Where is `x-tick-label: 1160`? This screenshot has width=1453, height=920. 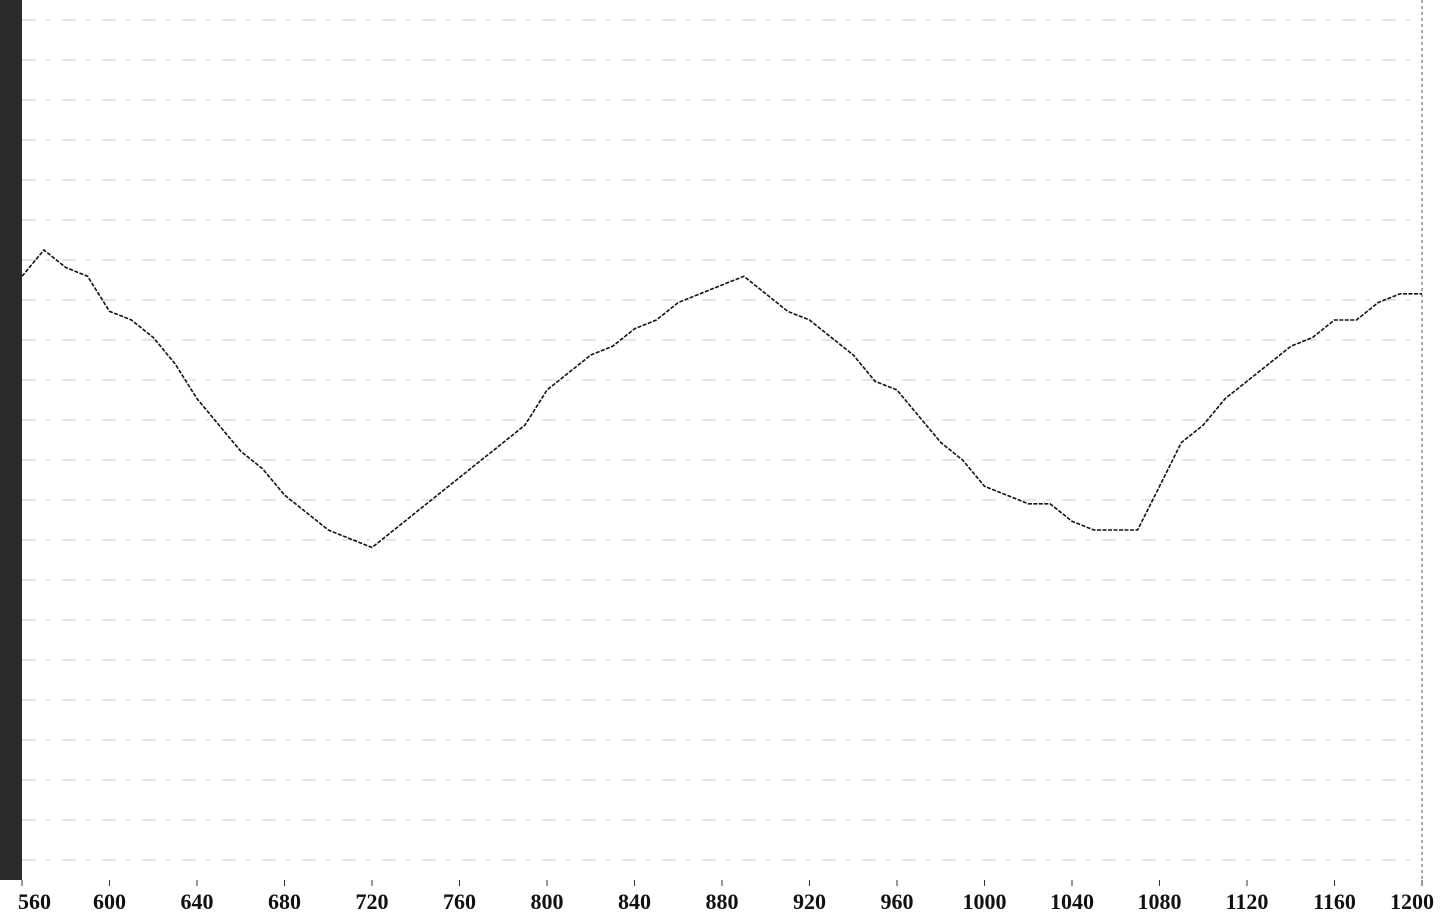 x-tick-label: 1160 is located at coordinates (1334, 901).